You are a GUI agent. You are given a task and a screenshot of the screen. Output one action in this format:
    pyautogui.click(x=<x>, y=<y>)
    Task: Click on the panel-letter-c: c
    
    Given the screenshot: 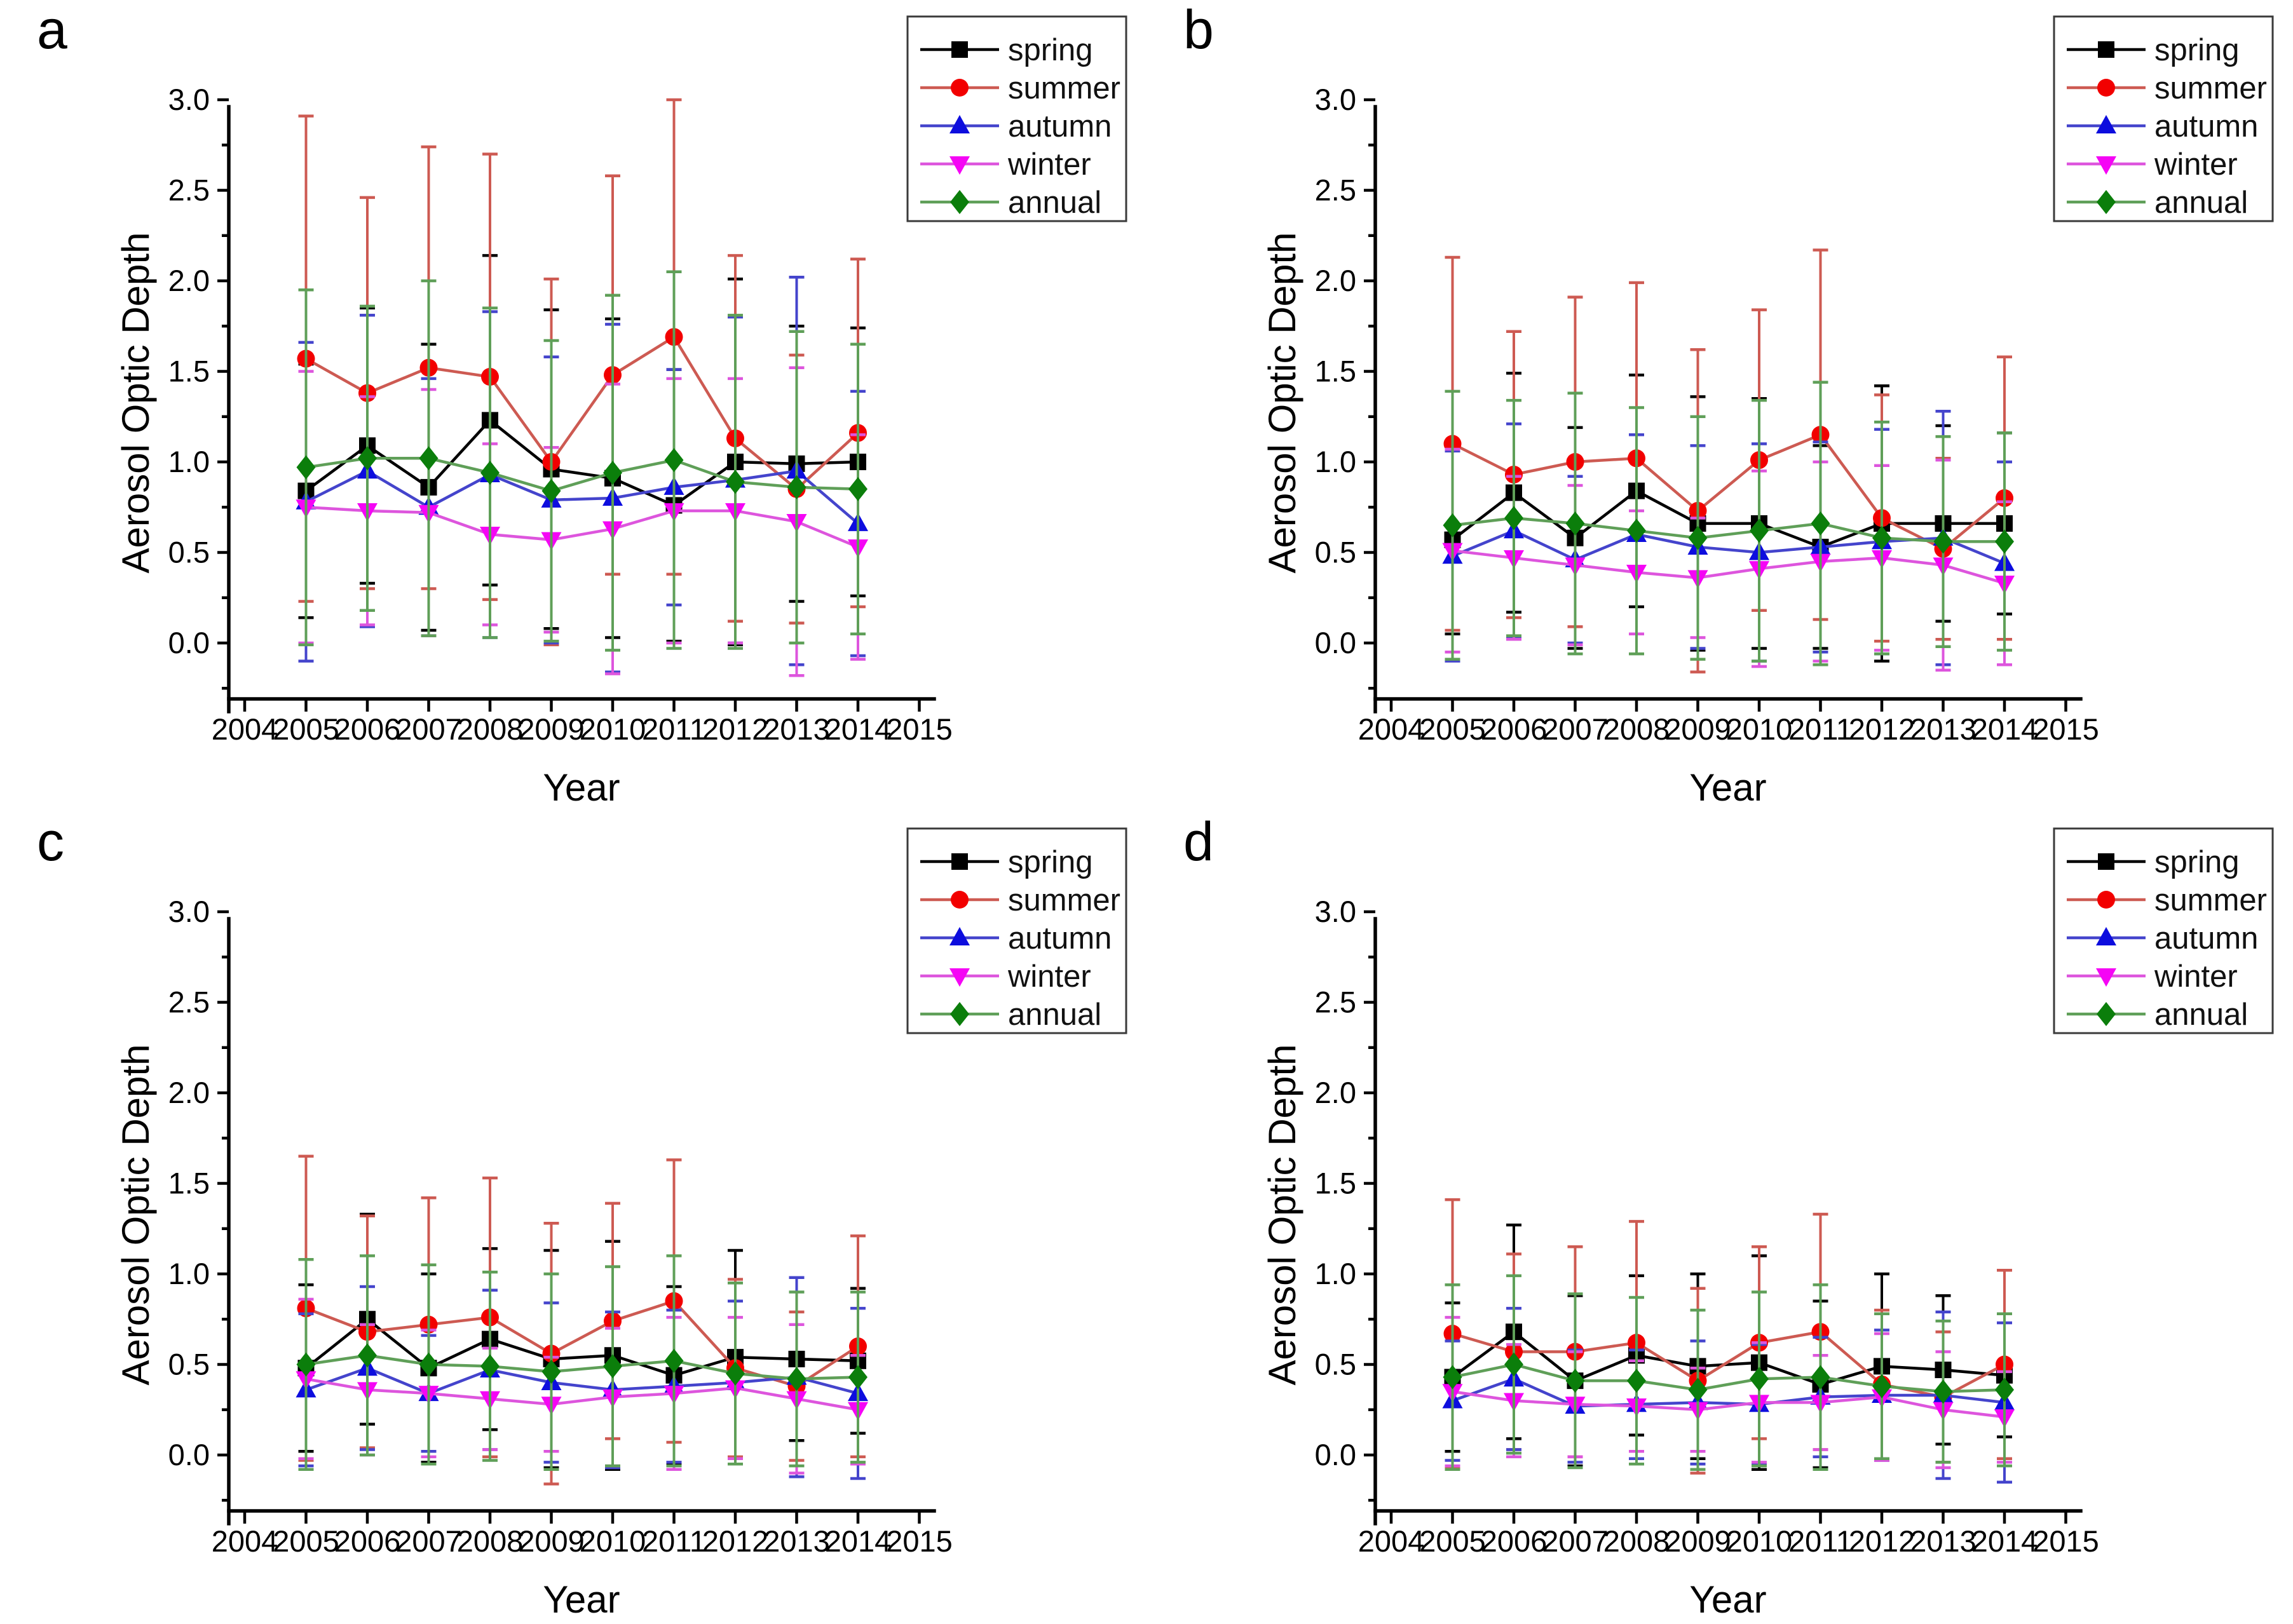 What is the action you would take?
    pyautogui.click(x=50, y=842)
    